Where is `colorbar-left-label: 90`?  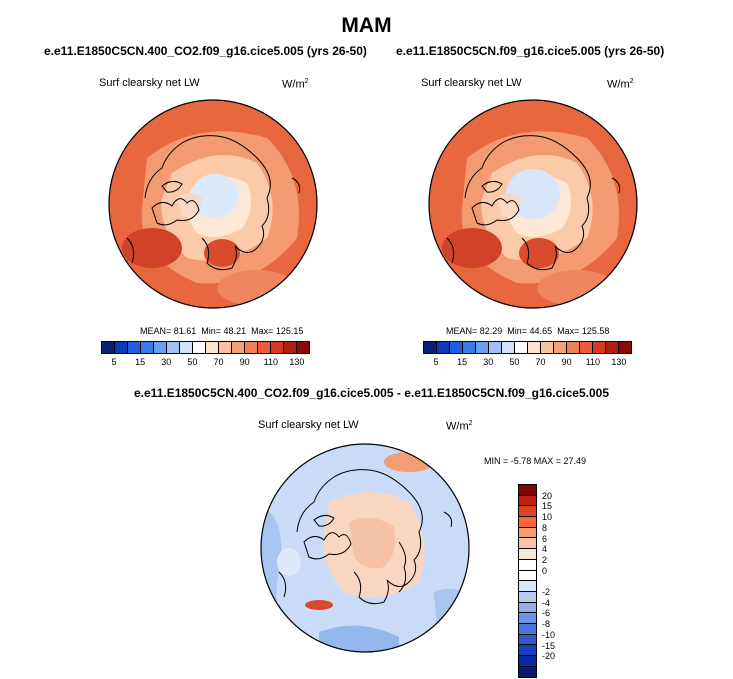
colorbar-left-label: 90 is located at coordinates (244, 362).